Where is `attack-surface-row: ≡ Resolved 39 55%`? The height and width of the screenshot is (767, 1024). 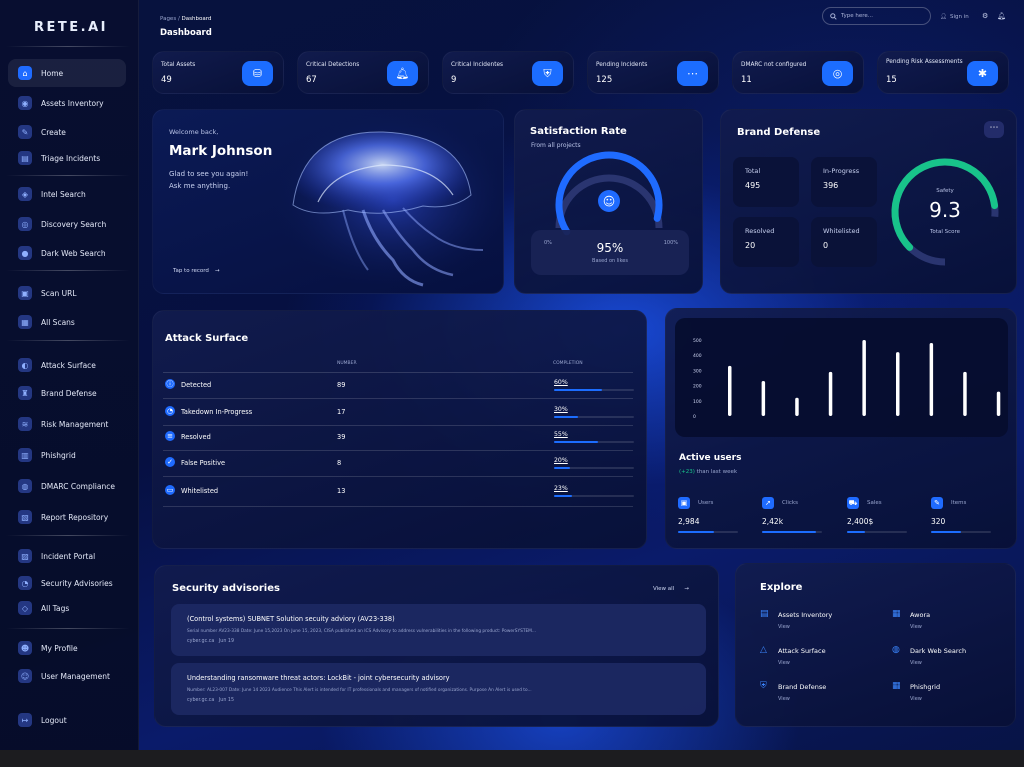
attack-surface-row: ≡ Resolved 39 55% is located at coordinates (398, 438).